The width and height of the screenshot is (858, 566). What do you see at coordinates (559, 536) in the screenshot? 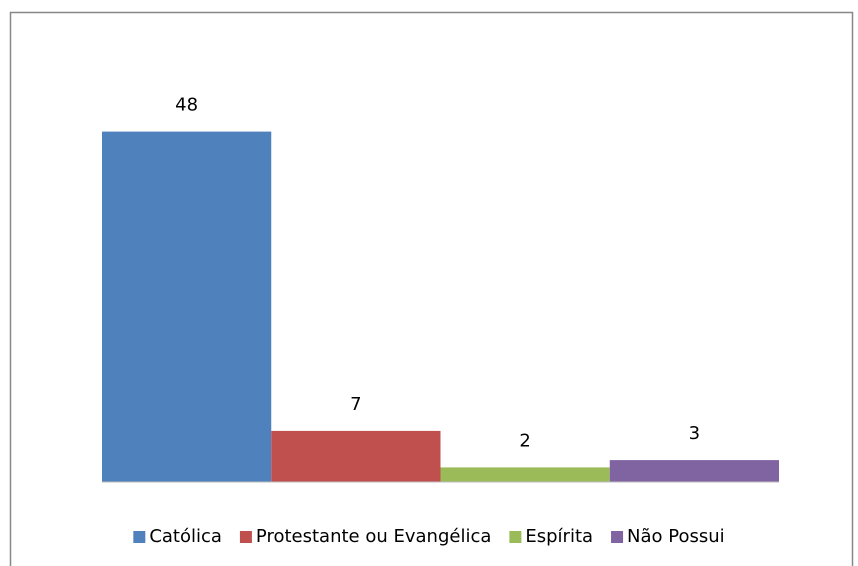
I see `legend-label: Espírita` at bounding box center [559, 536].